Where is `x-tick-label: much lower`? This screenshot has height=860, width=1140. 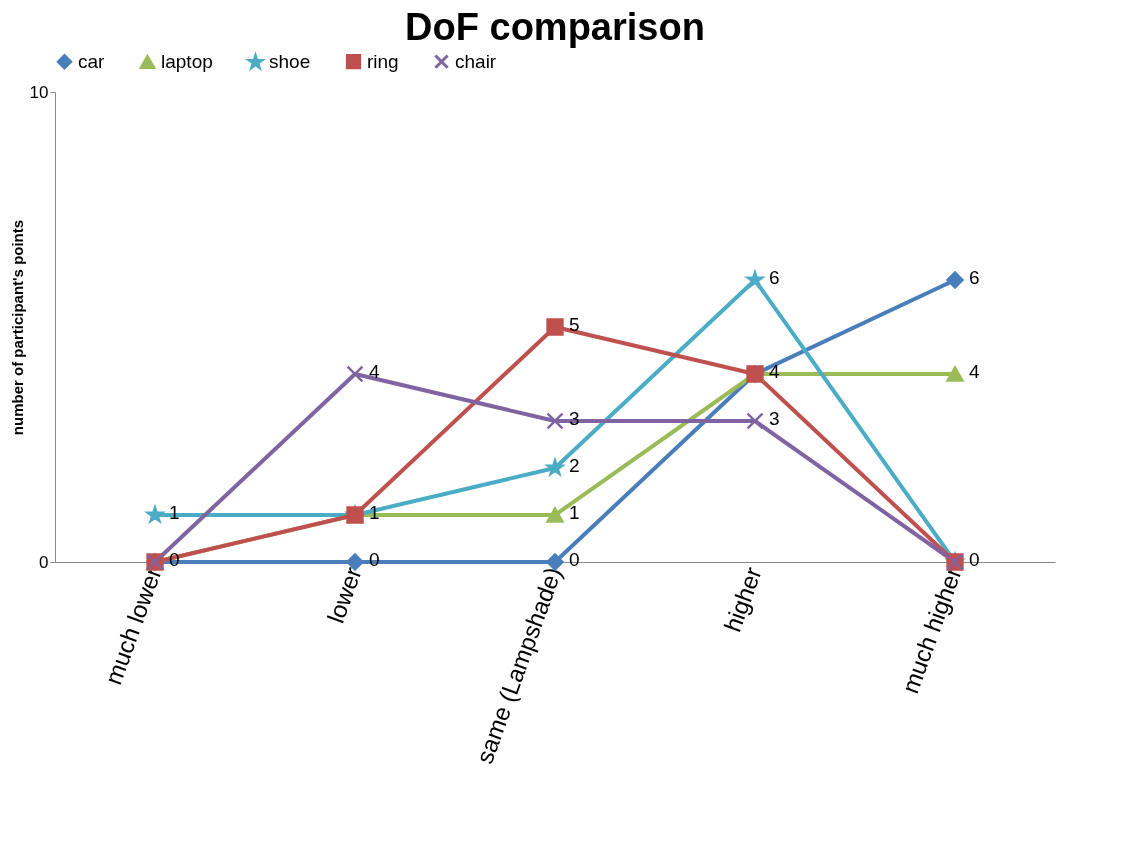
x-tick-label: much lower is located at coordinates (133, 625).